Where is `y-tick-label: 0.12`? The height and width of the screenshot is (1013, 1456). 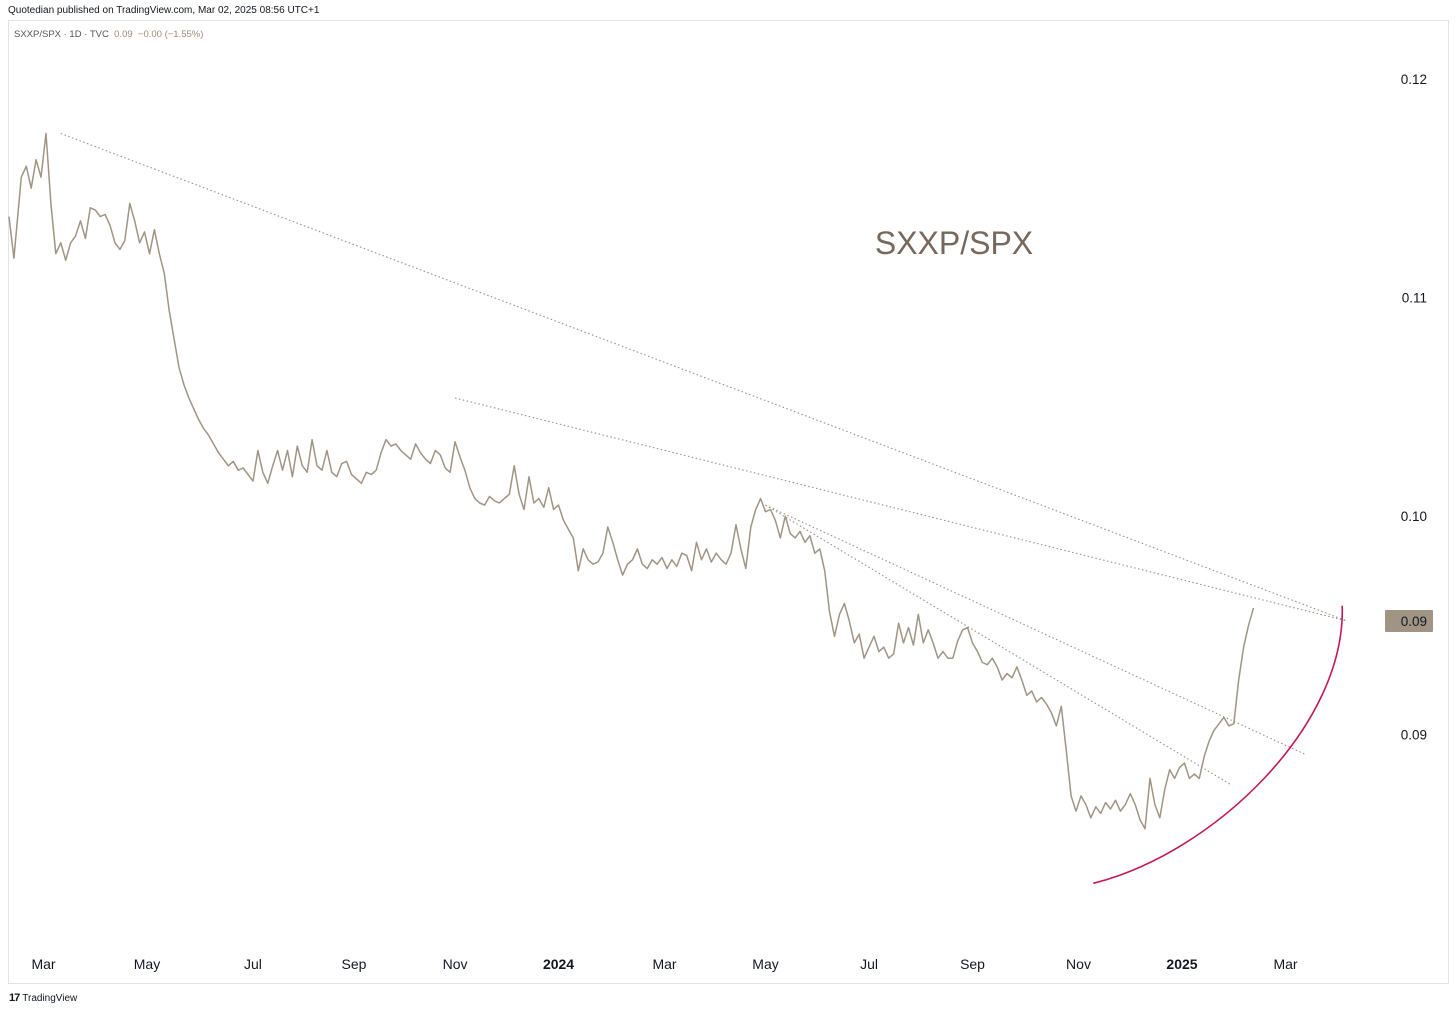 y-tick-label: 0.12 is located at coordinates (1414, 79).